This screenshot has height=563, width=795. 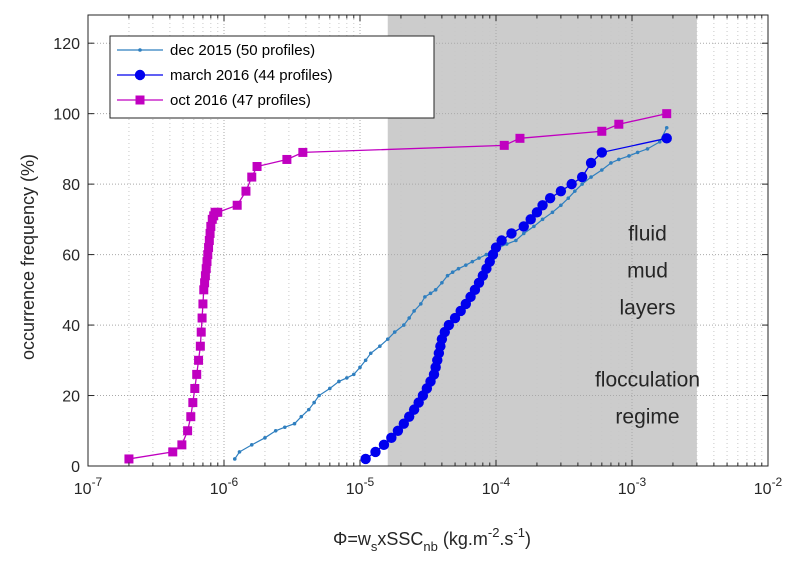 What do you see at coordinates (647, 417) in the screenshot?
I see `annotation-text: regime` at bounding box center [647, 417].